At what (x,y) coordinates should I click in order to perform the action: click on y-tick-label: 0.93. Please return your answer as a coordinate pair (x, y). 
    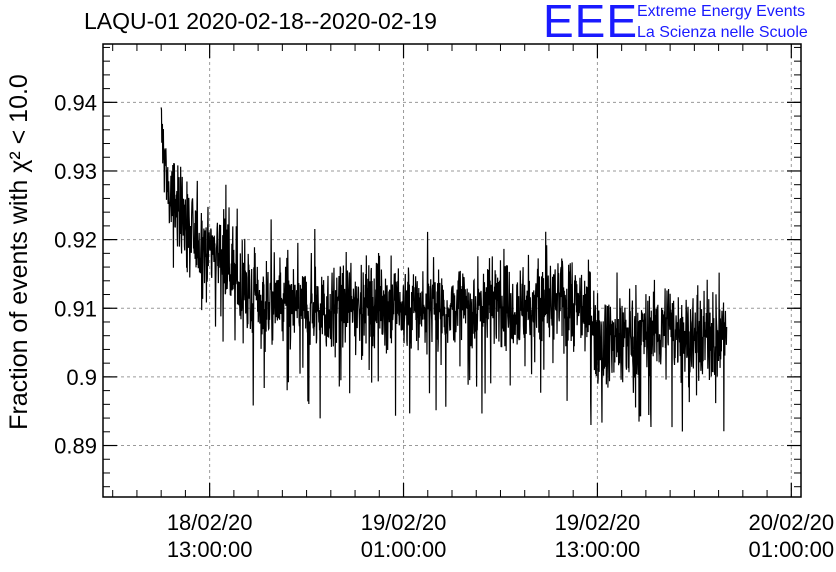
    Looking at the image, I should click on (75, 171).